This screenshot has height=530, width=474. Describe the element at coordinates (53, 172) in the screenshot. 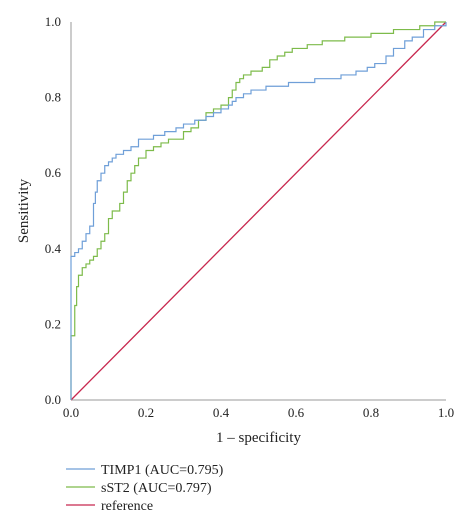

I see `y-tick-label: 0.6` at that location.